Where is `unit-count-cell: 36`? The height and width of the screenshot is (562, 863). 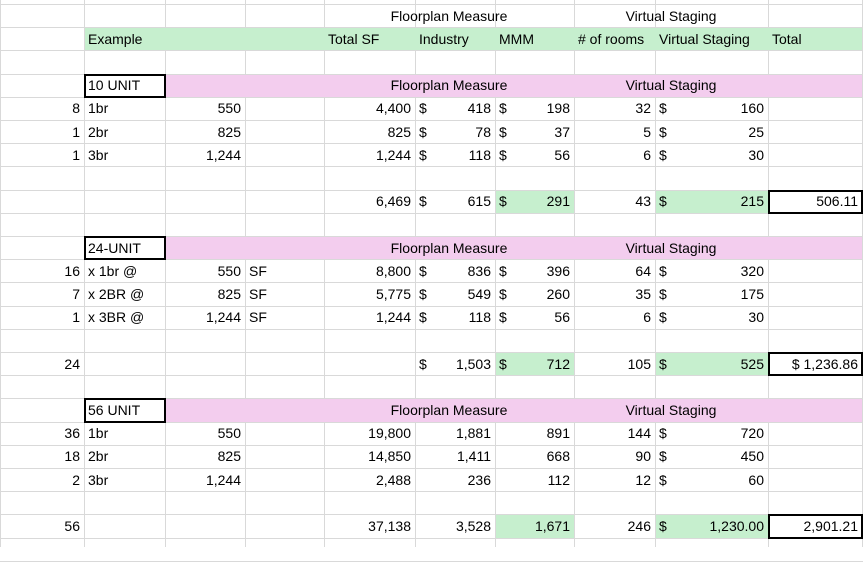 unit-count-cell: 36 is located at coordinates (72, 433).